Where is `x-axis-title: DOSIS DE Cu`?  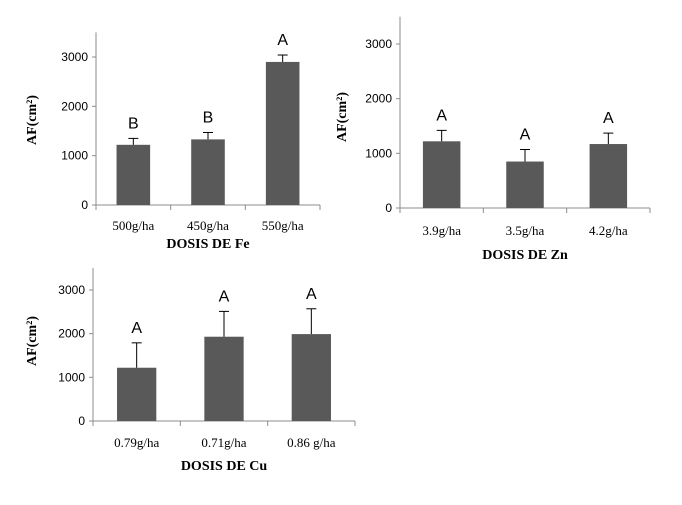 x-axis-title: DOSIS DE Cu is located at coordinates (224, 466).